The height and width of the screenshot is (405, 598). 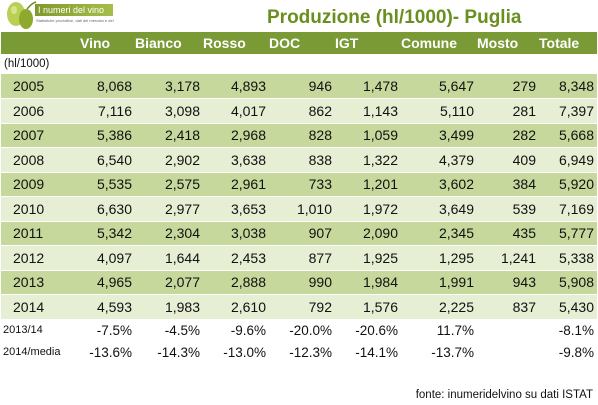 I want to click on doc-header: DOC, so click(x=285, y=43).